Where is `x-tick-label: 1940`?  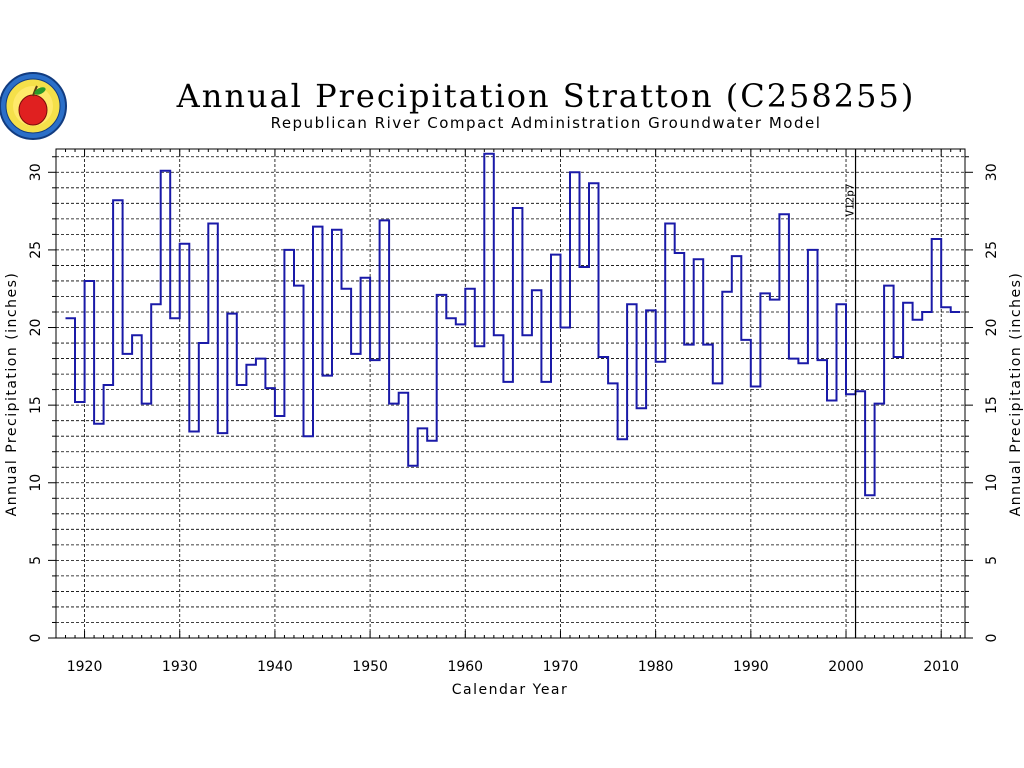
x-tick-label: 1940 is located at coordinates (275, 667).